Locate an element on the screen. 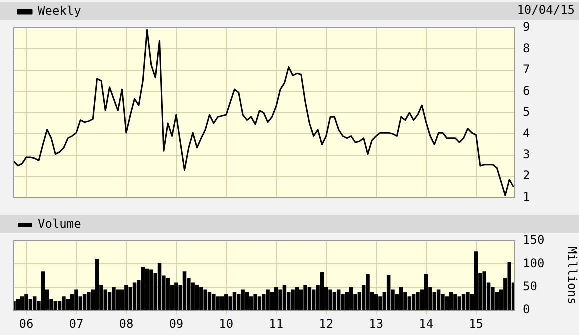 The image size is (579, 335). x-tick-label: 11 is located at coordinates (276, 323).